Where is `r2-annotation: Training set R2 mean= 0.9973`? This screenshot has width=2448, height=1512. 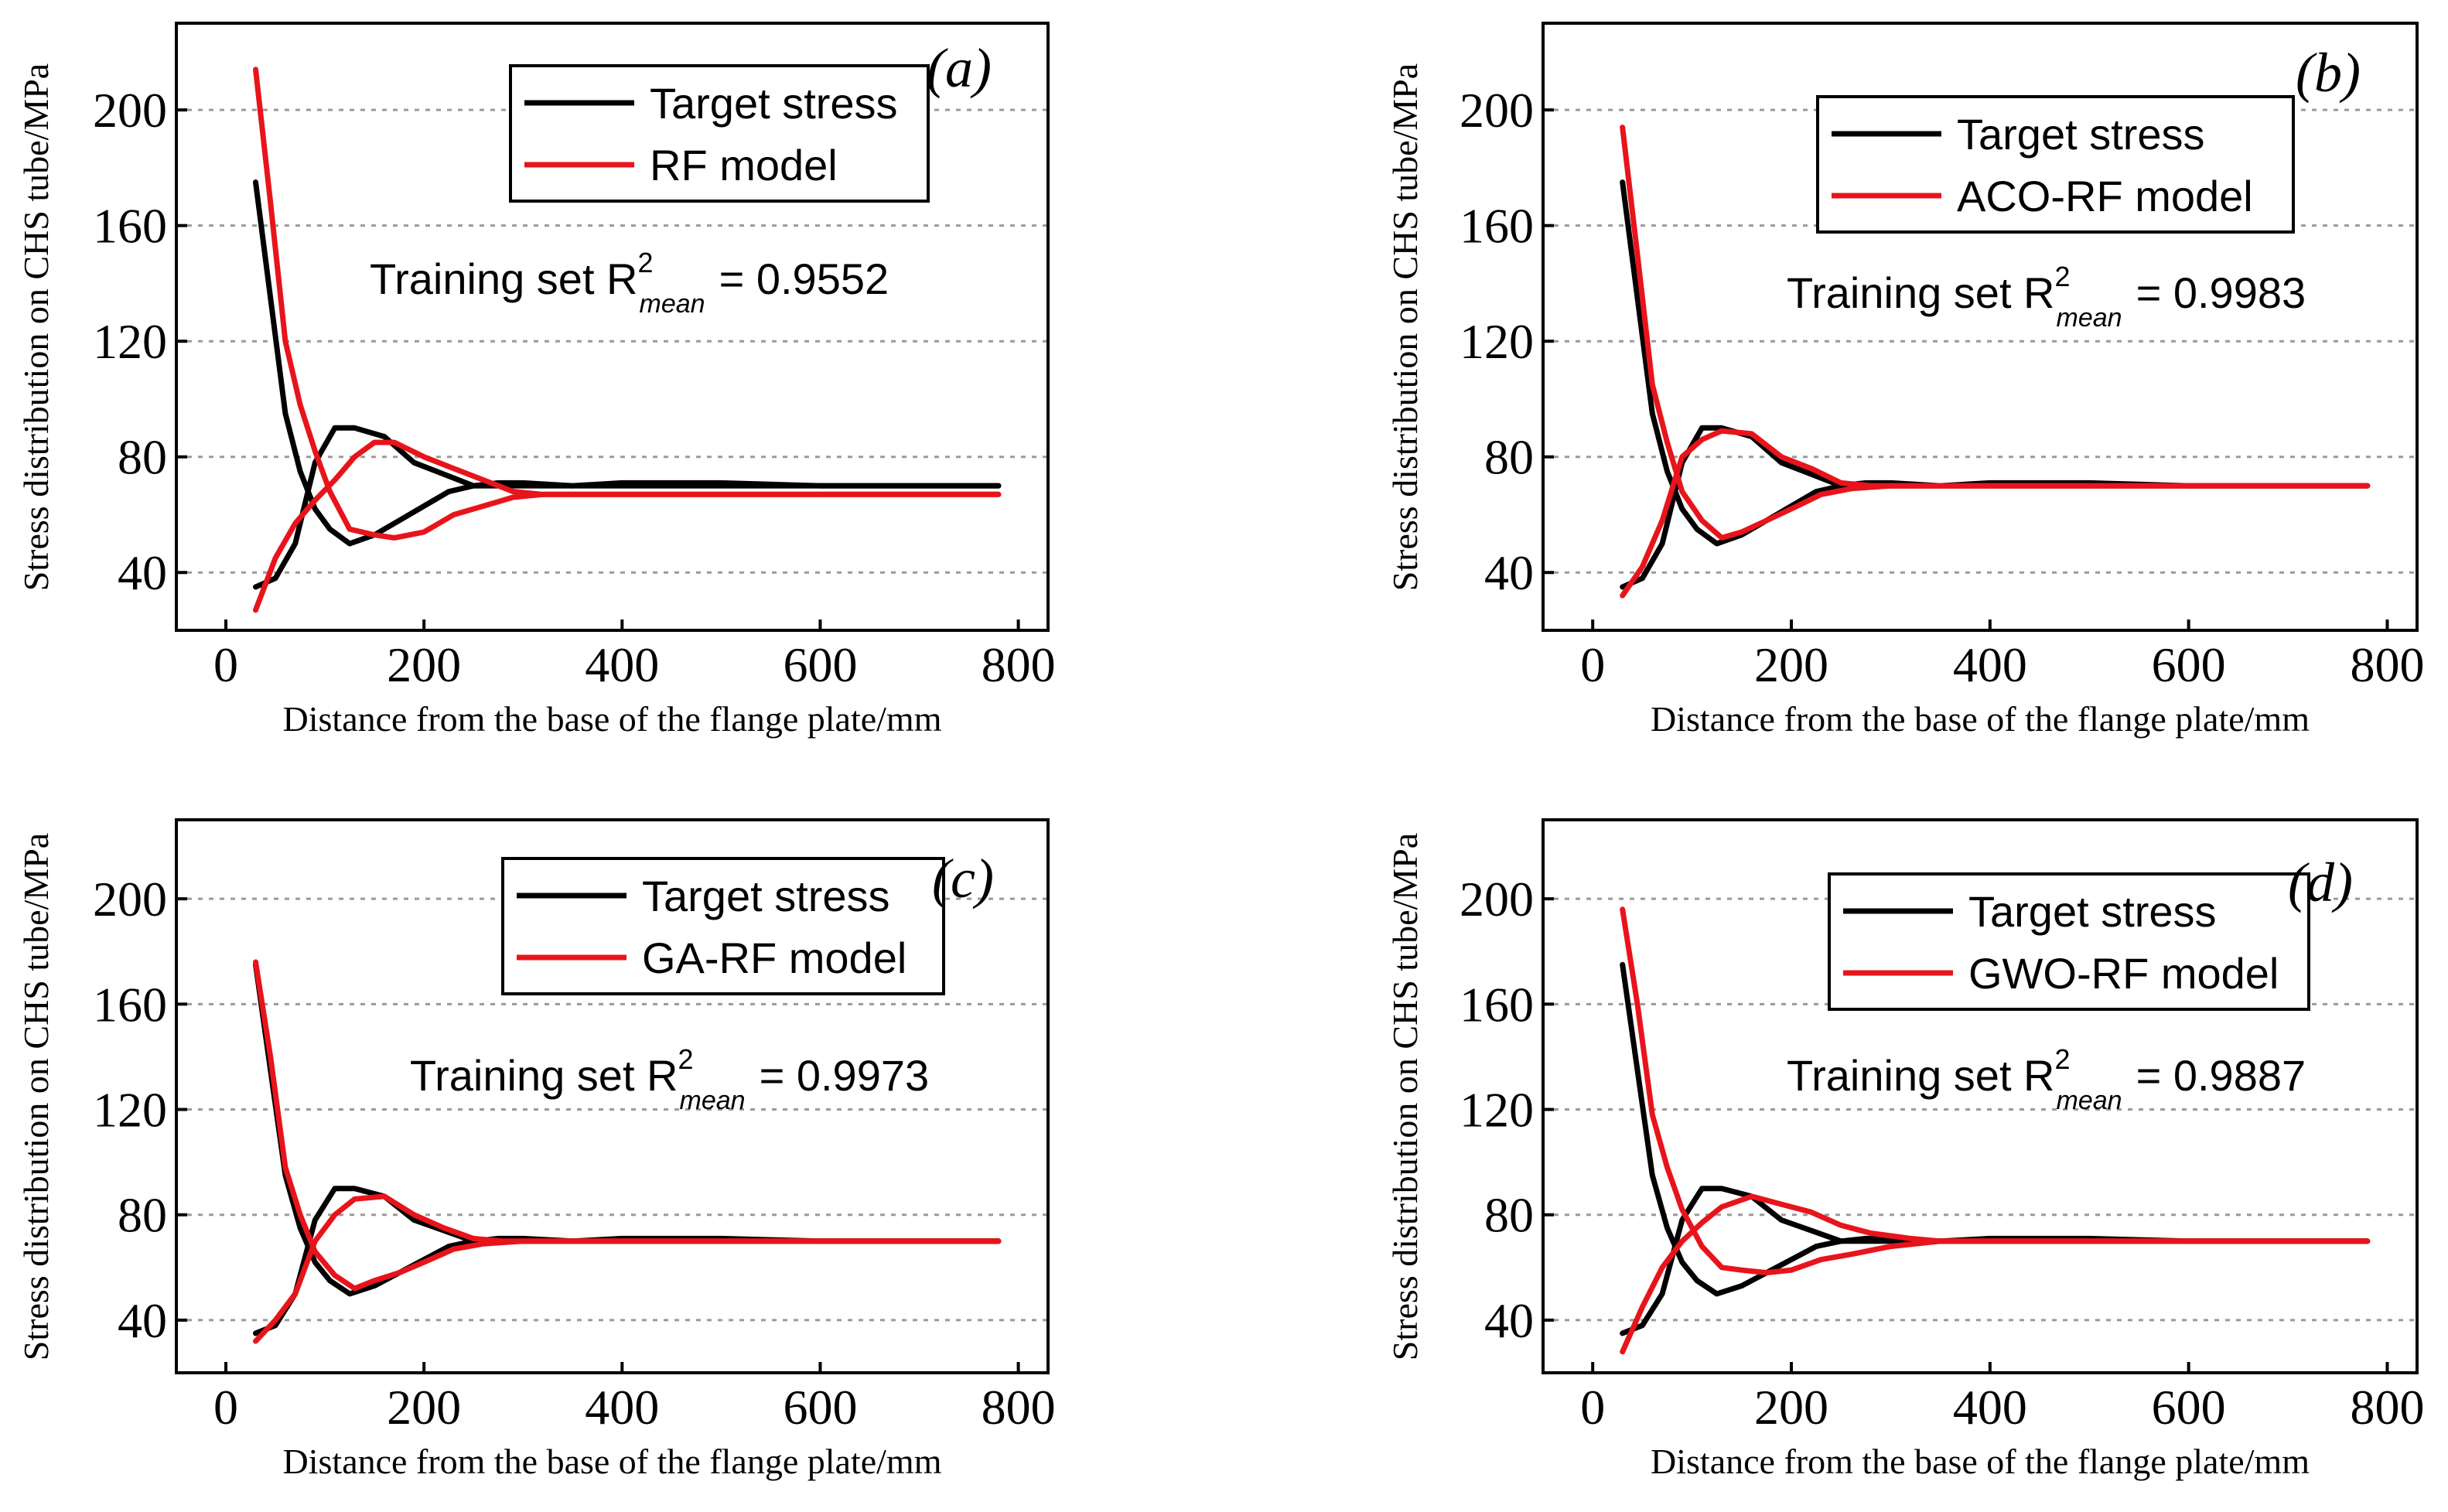 r2-annotation: Training set R2 mean= 0.9973 is located at coordinates (669, 1079).